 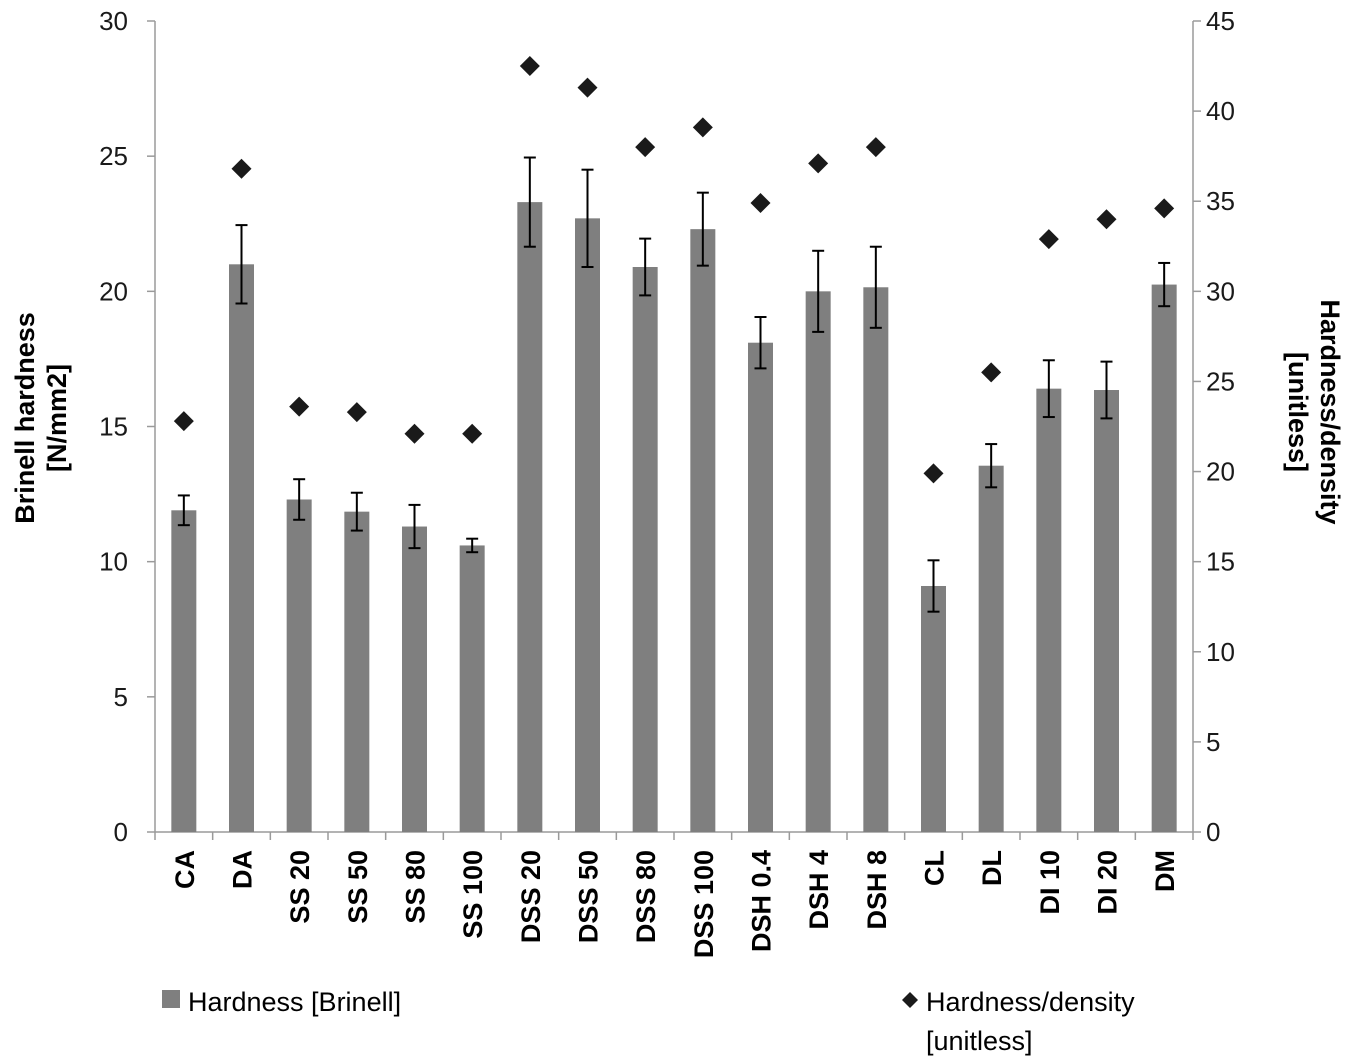 I want to click on category-label: SS 80, so click(x=416, y=887).